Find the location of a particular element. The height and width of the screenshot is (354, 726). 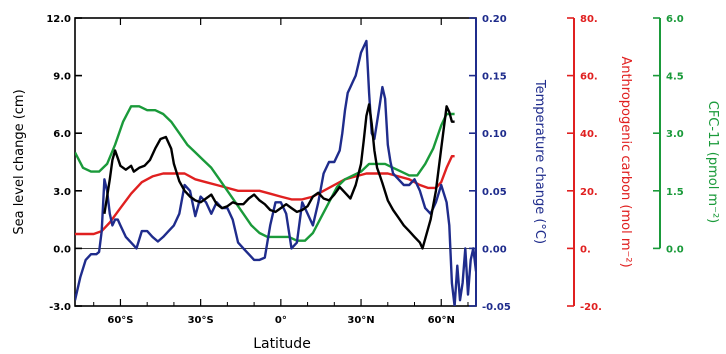

temperature-tick-label: 0.00 is located at coordinates (494, 249).